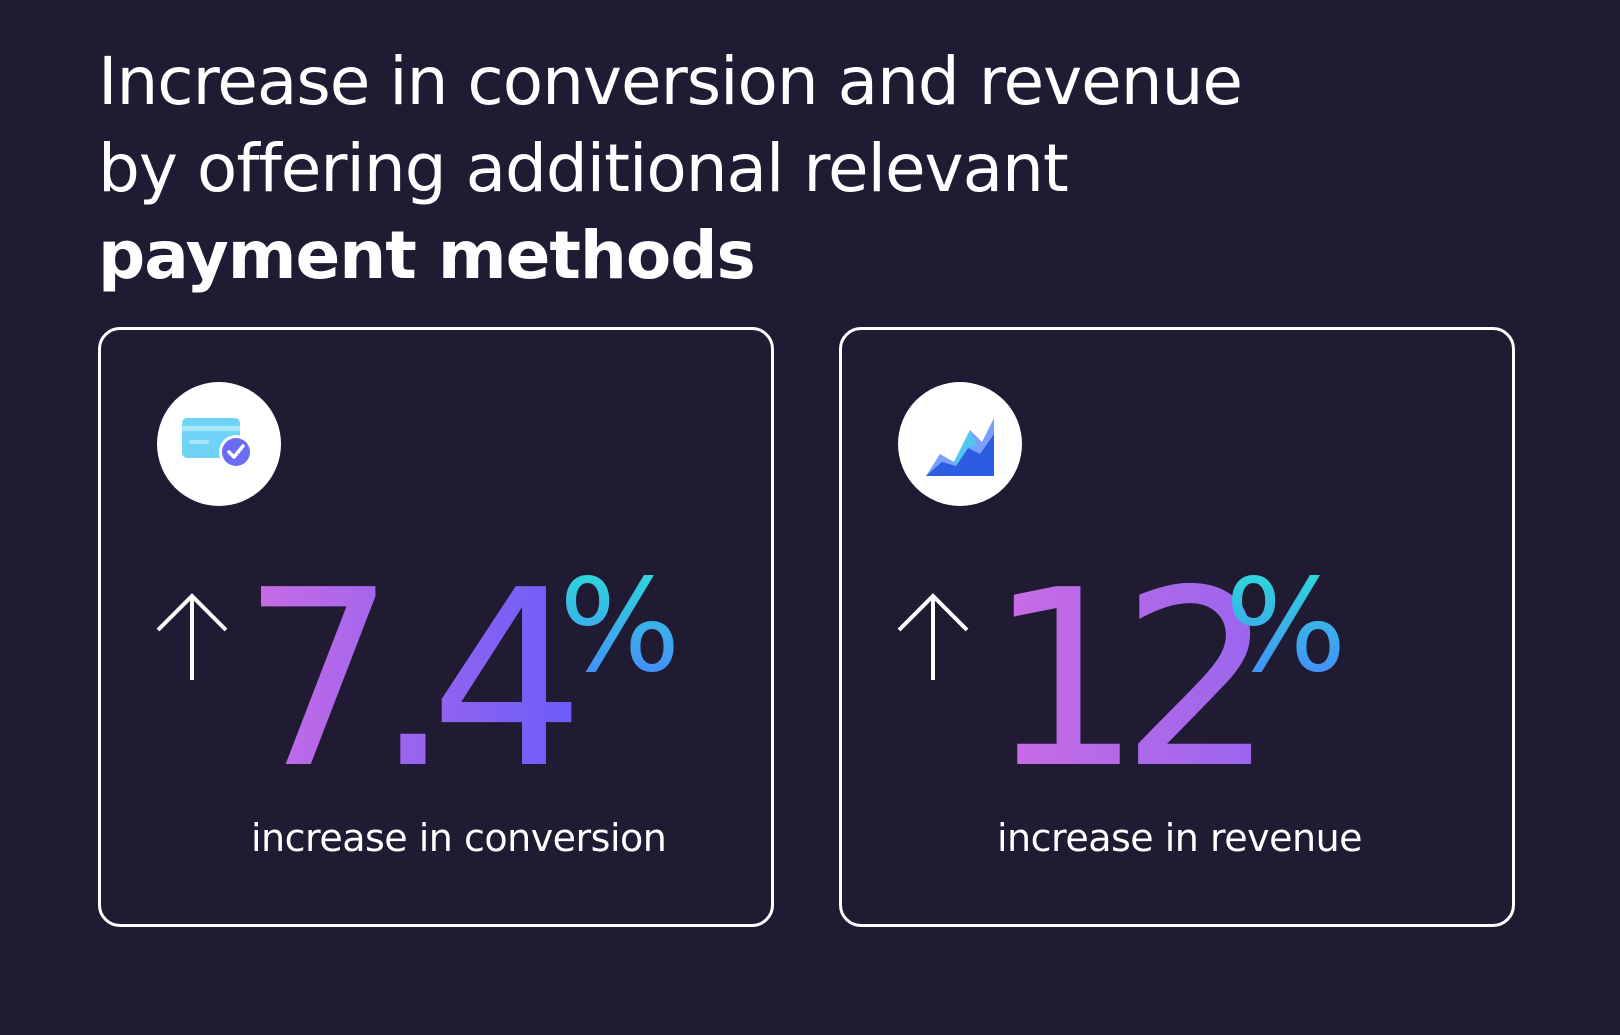  I want to click on headline-line-3: payment methods, so click(427, 255).